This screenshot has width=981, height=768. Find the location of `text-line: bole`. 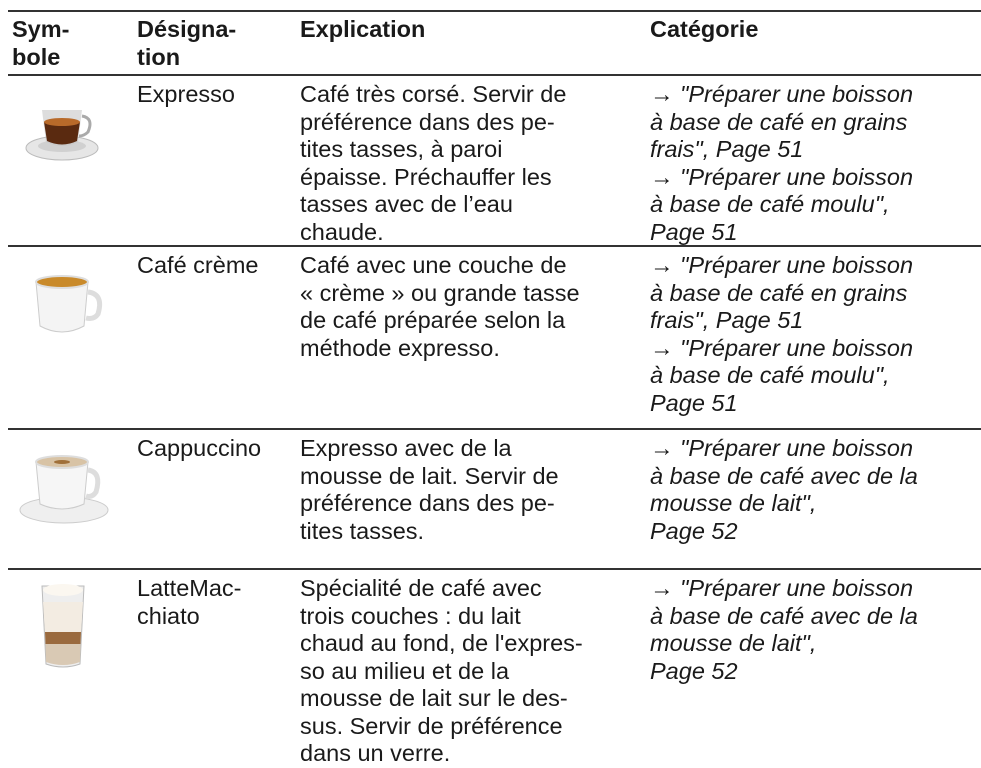

text-line: bole is located at coordinates (36, 56).